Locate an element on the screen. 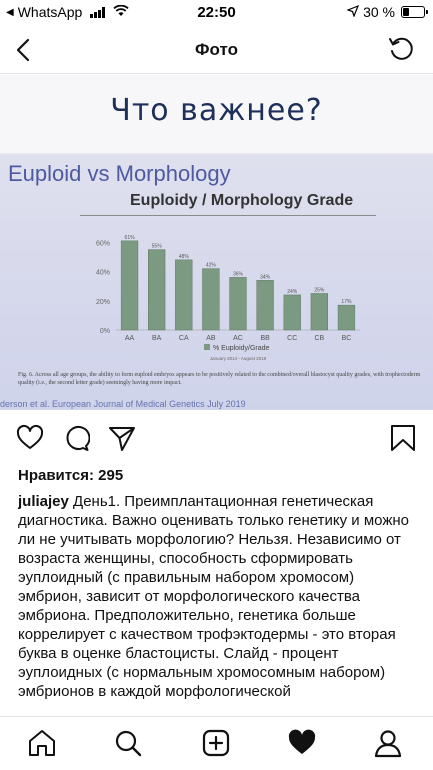  like-button is located at coordinates (30, 438).